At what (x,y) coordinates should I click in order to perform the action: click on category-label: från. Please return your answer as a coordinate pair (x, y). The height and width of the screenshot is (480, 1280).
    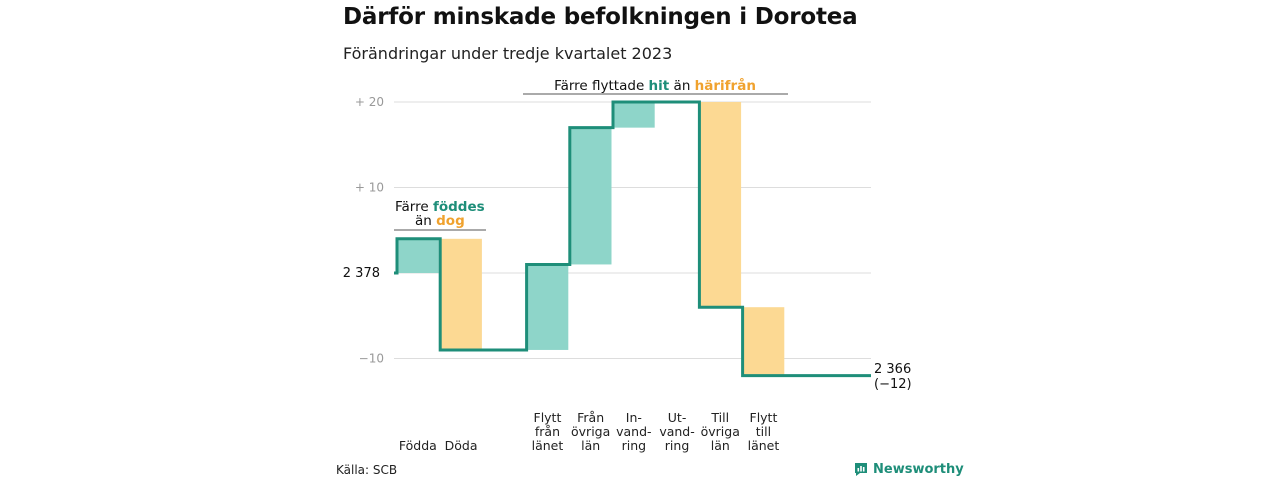
    Looking at the image, I should click on (547, 431).